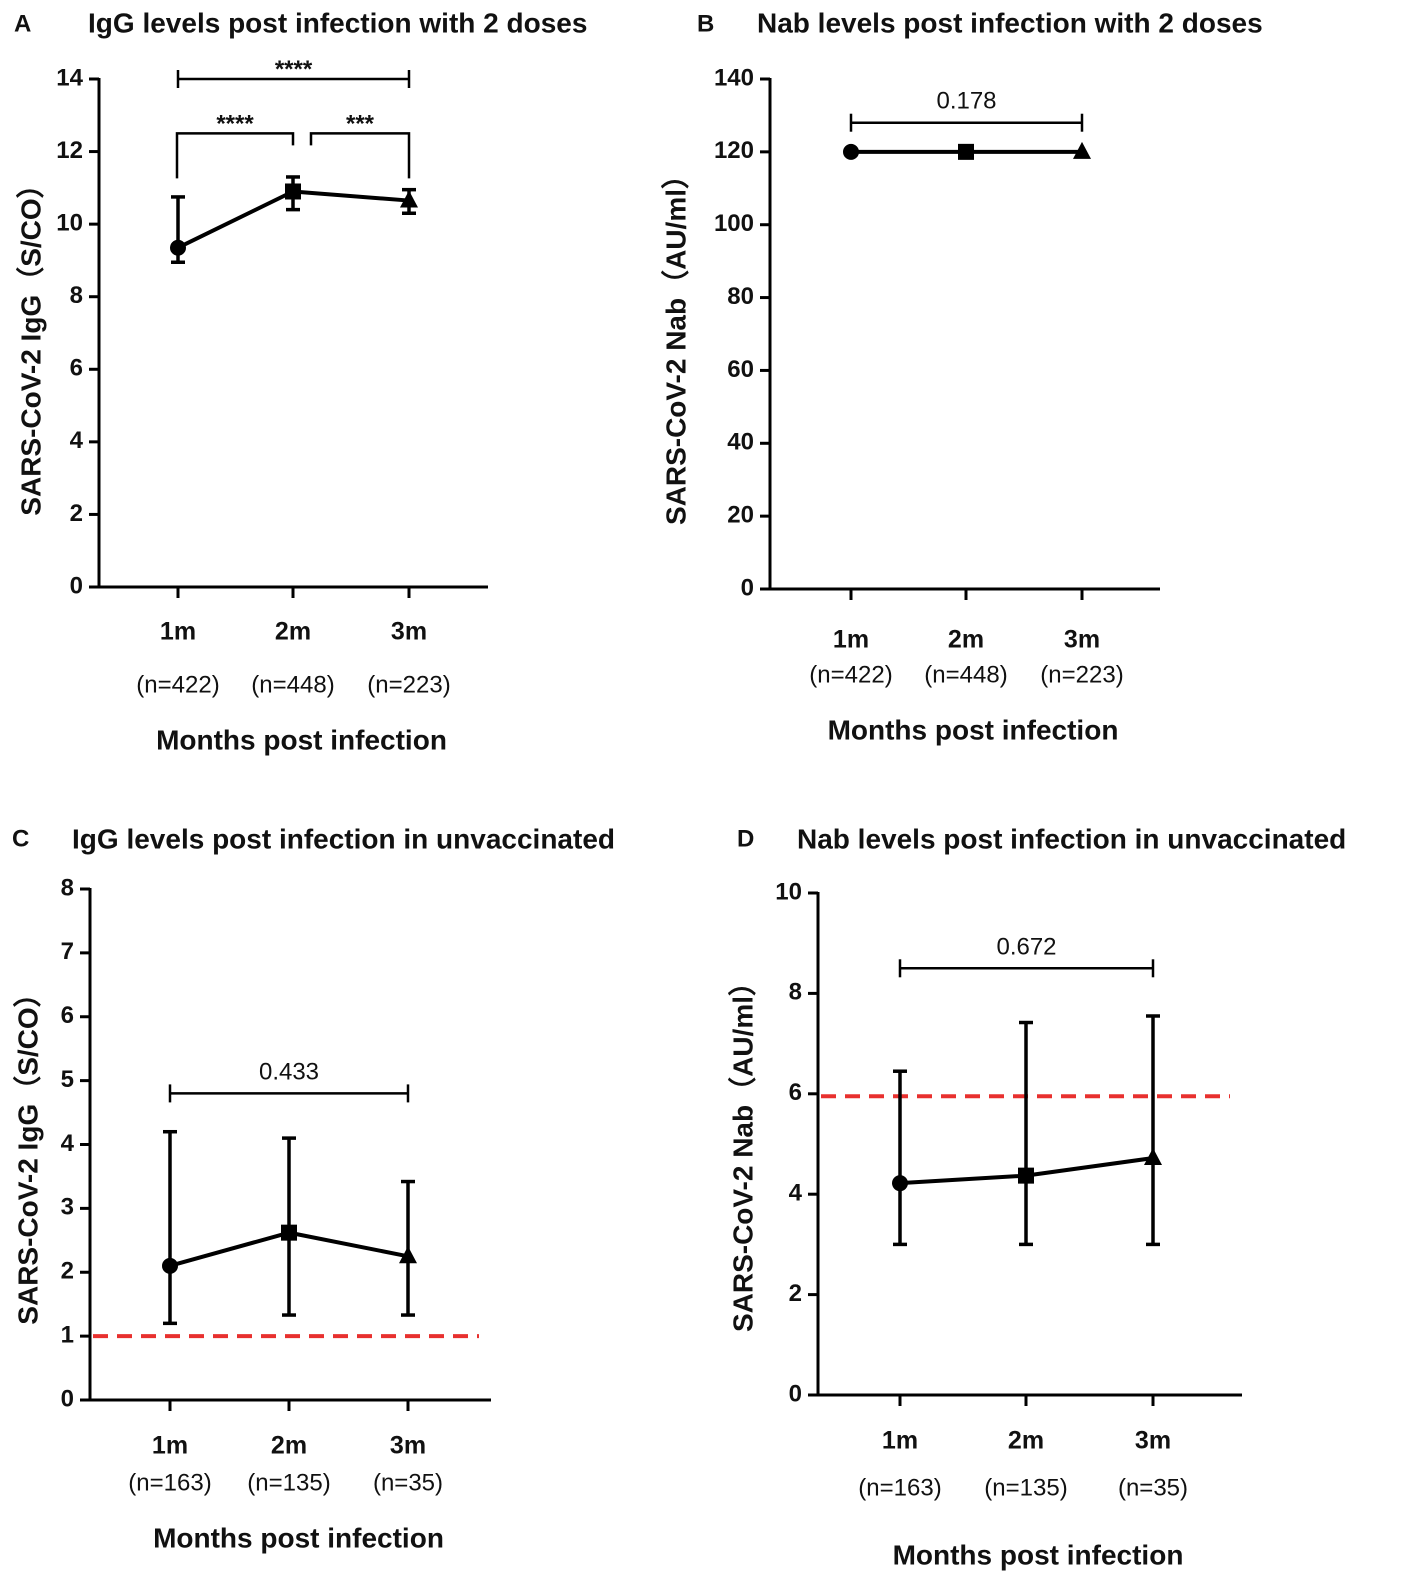 The width and height of the screenshot is (1417, 1586). Describe the element at coordinates (67, 1207) in the screenshot. I see `y-tick-label: 3` at that location.